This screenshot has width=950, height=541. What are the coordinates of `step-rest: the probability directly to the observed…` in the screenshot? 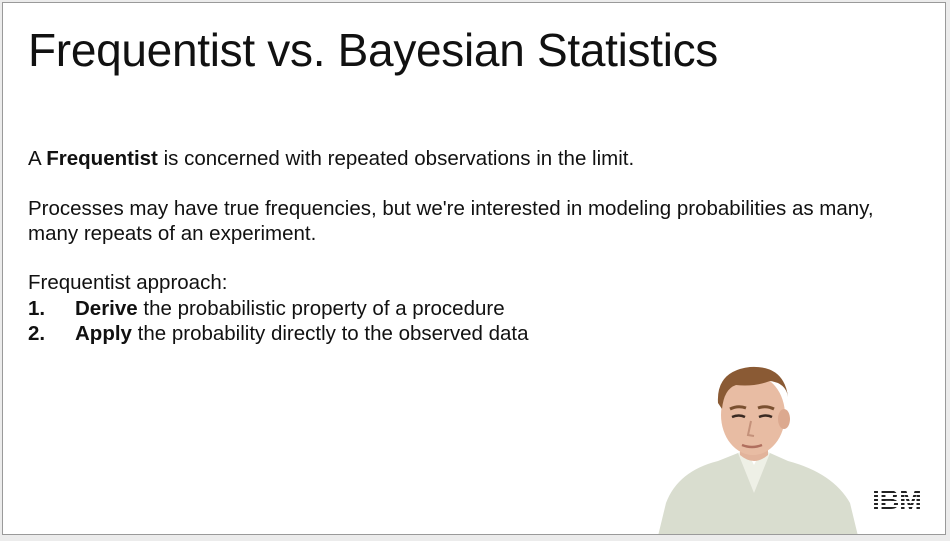 It's located at (330, 333).